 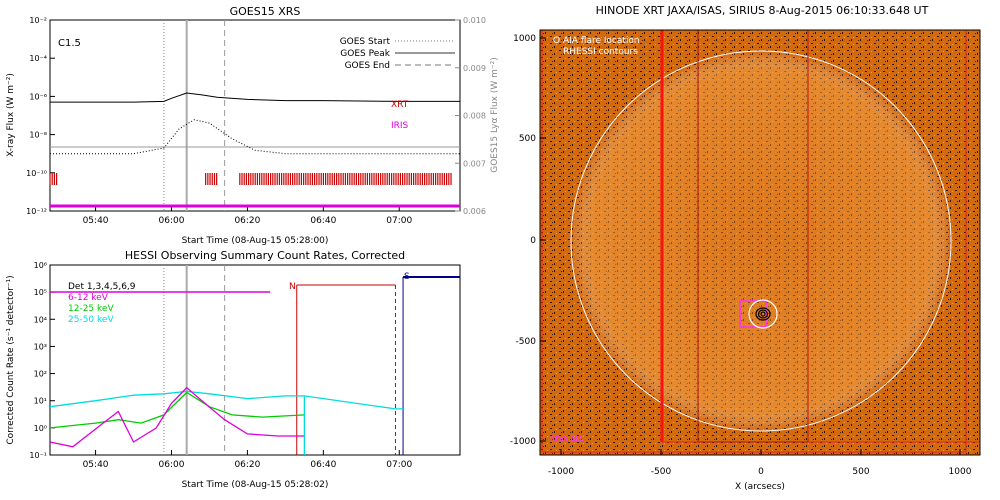 What do you see at coordinates (255, 137) in the screenshot?
I see `goes-short-channel-line` at bounding box center [255, 137].